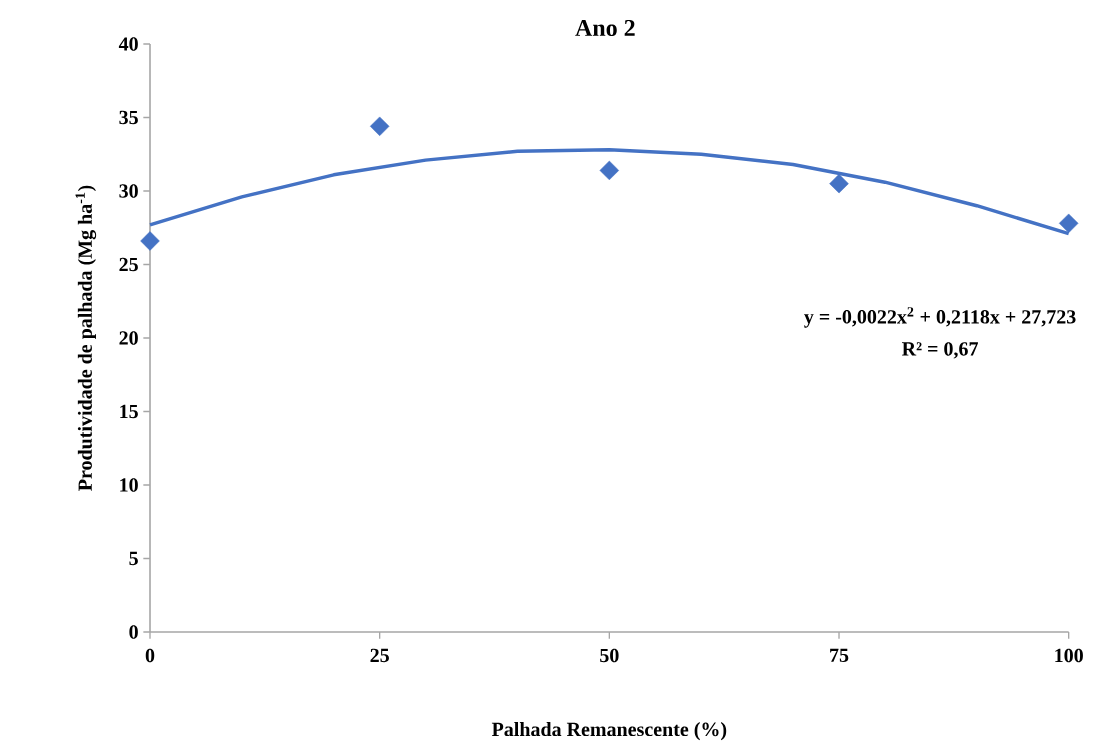  Describe the element at coordinates (128, 191) in the screenshot. I see `y-tick-label: 30` at that location.